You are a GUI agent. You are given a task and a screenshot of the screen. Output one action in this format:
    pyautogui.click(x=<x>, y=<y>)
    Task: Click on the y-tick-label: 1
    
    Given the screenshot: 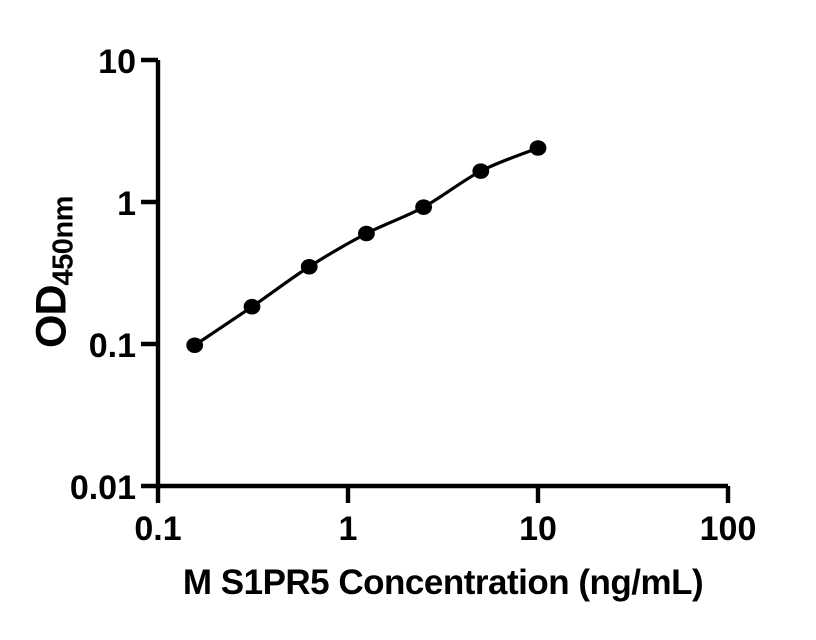 What is the action you would take?
    pyautogui.click(x=126, y=204)
    